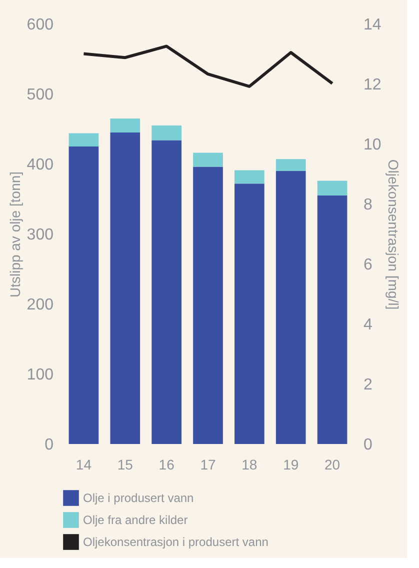 This screenshot has width=419, height=568. What do you see at coordinates (40, 235) in the screenshot?
I see `y-tick-label: 300` at bounding box center [40, 235].